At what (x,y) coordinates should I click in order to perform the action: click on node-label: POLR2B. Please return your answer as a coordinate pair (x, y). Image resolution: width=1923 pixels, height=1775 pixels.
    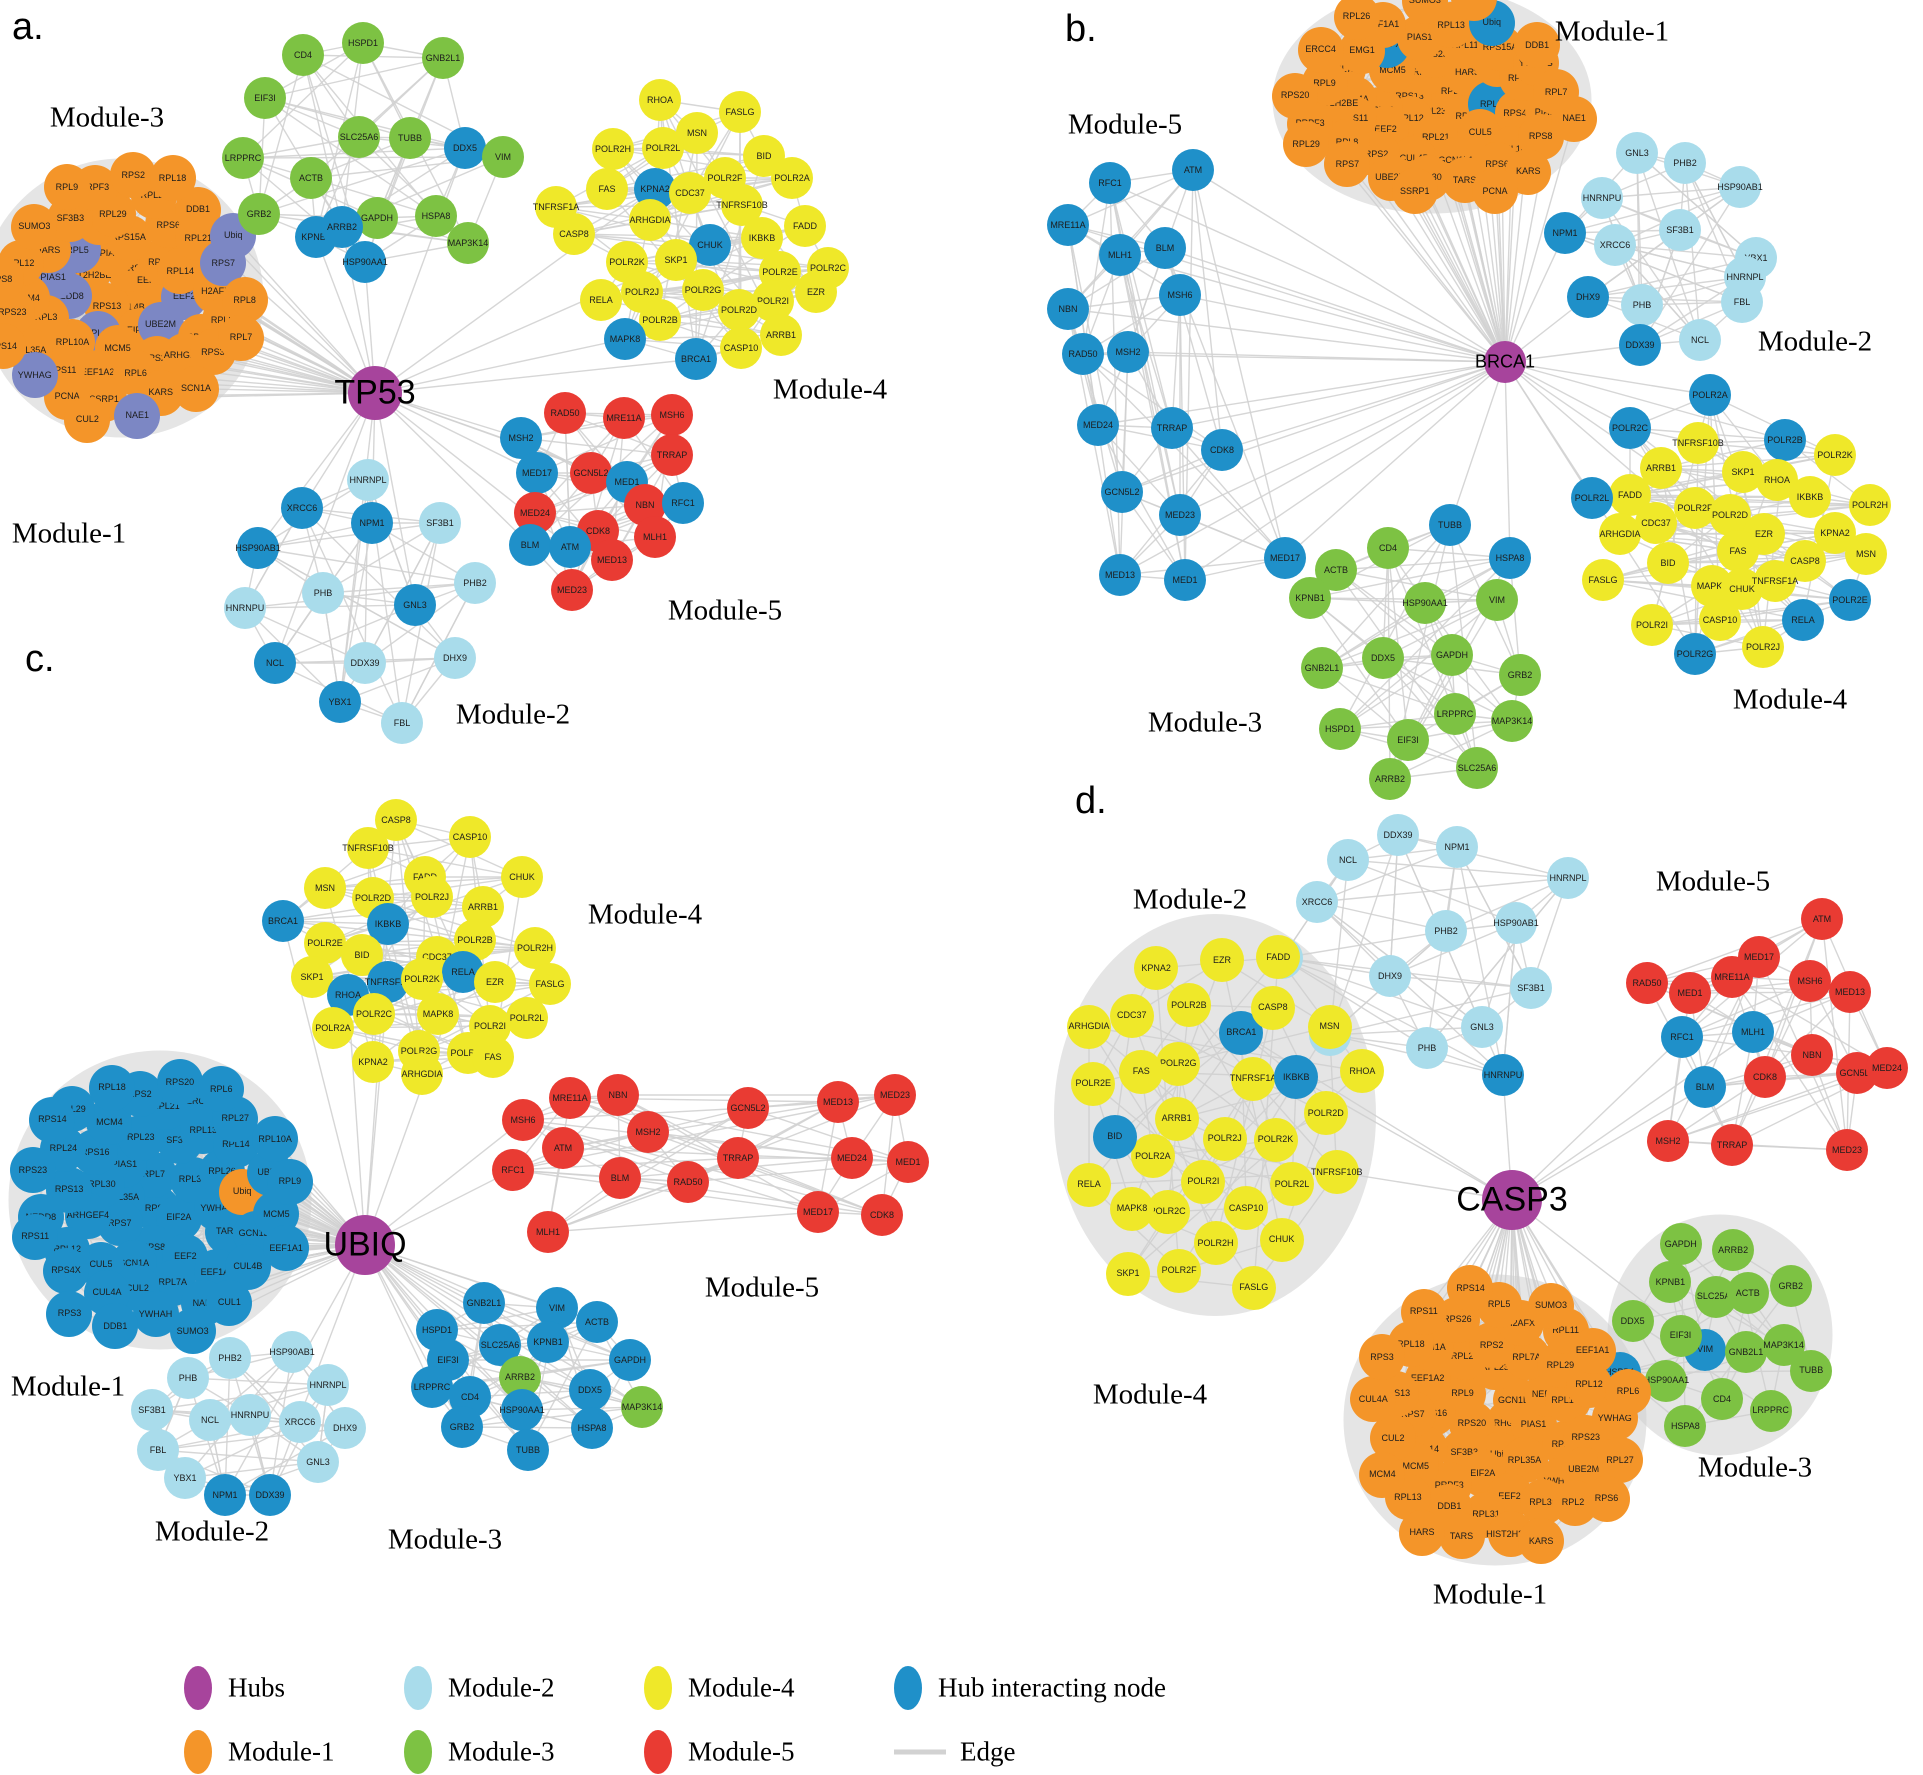
    Looking at the image, I should click on (660, 319).